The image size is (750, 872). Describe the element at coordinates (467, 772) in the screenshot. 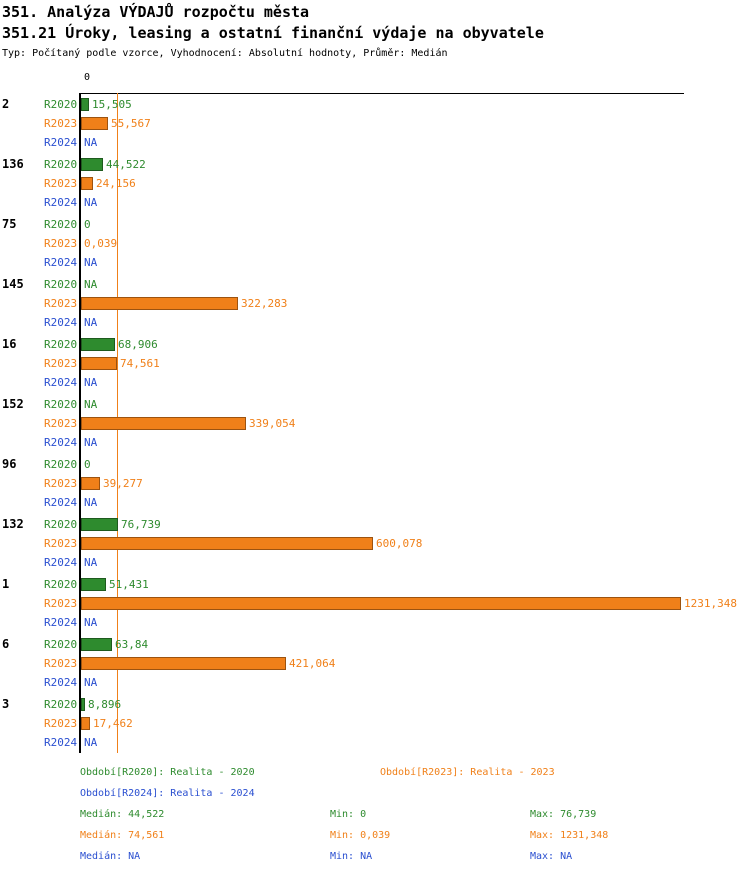

I see `legend-r2023: Období[R2023]: Realita - 2023` at that location.